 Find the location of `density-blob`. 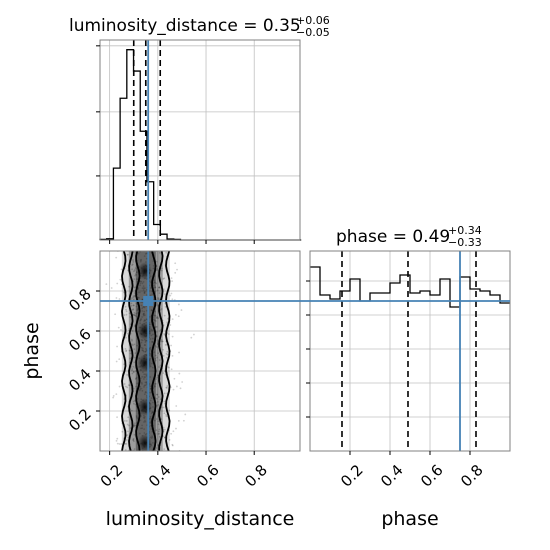

density-blob is located at coordinates (144, 363).